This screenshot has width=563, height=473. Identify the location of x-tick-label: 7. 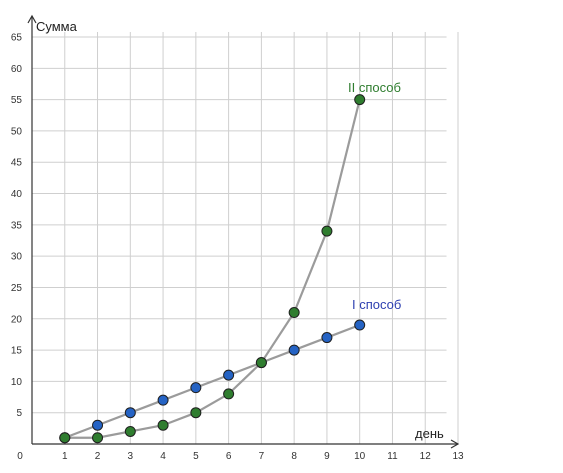
(262, 456).